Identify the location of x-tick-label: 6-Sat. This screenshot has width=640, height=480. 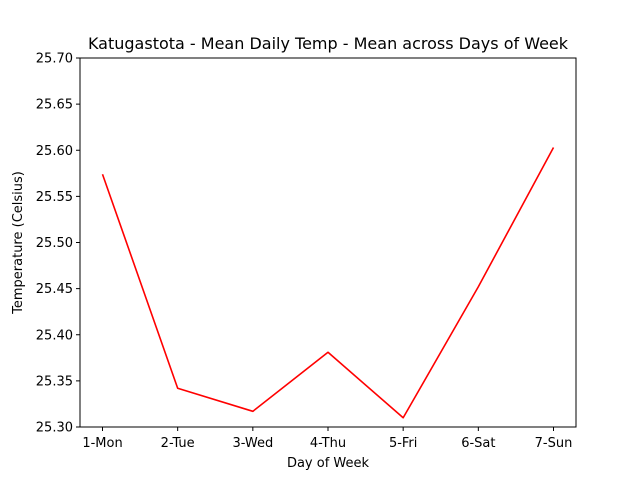
(478, 443).